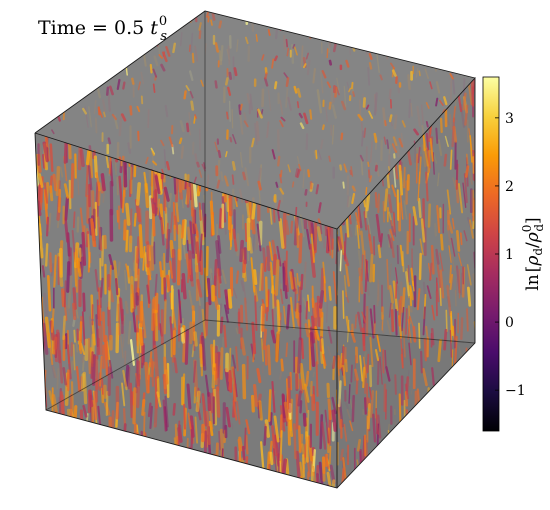 The image size is (550, 510). Describe the element at coordinates (509, 323) in the screenshot. I see `colorbar-tick-label: 0` at that location.